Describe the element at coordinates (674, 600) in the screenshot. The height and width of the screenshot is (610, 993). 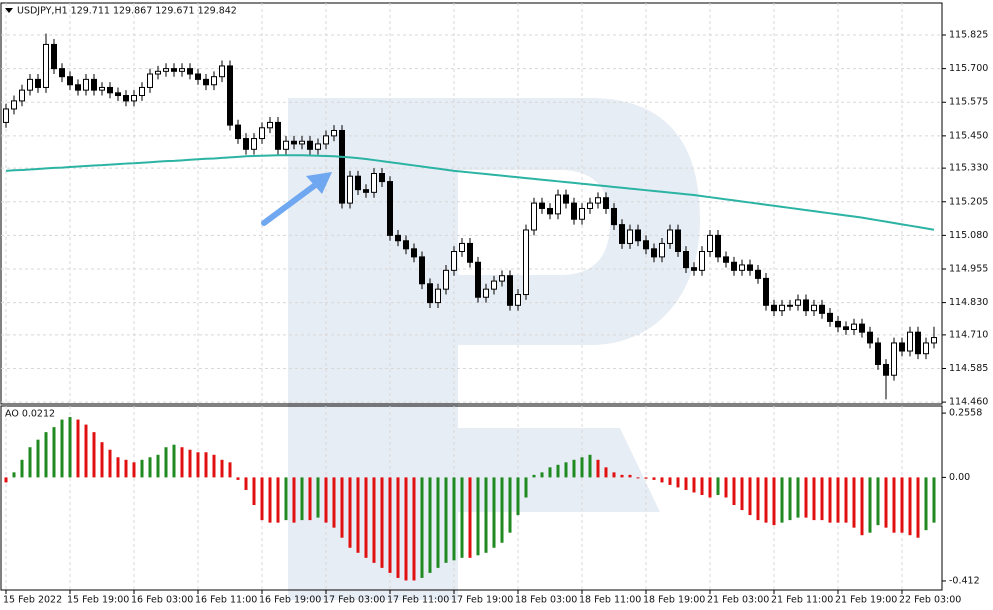
I see `x-tick-label: 18 Feb 19:00` at that location.